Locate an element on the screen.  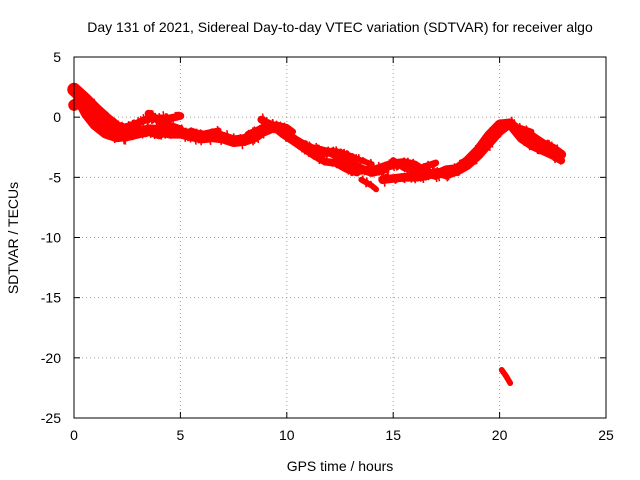
y-tick-label: -20 is located at coordinates (51, 358).